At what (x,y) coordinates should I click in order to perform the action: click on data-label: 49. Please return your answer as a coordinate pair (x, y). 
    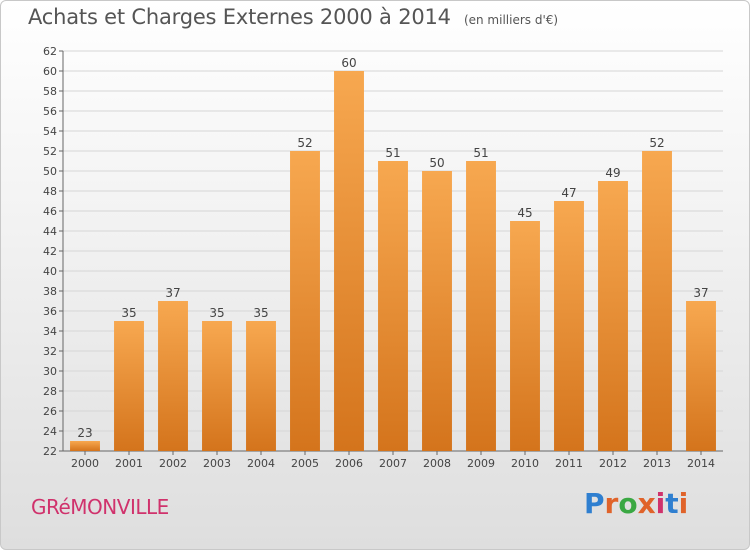
    Looking at the image, I should click on (612, 173).